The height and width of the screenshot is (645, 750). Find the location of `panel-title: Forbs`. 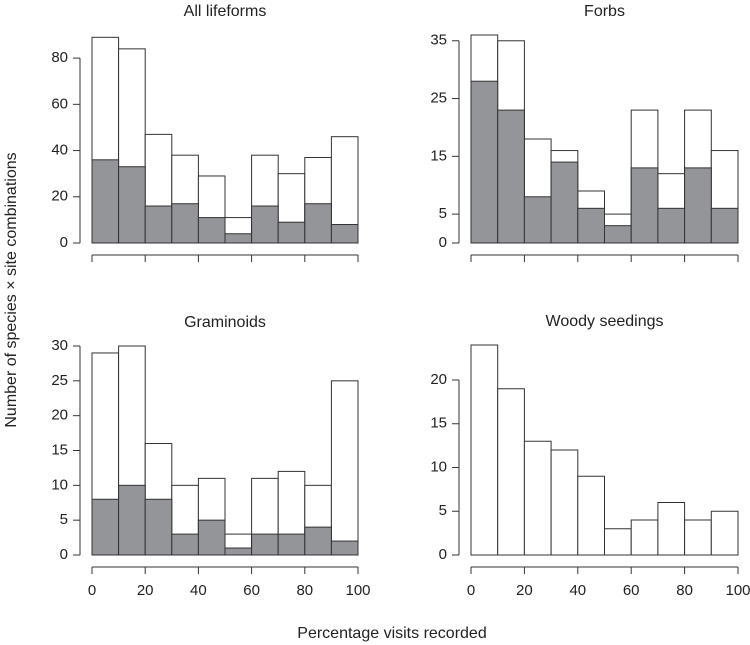

panel-title: Forbs is located at coordinates (604, 11).